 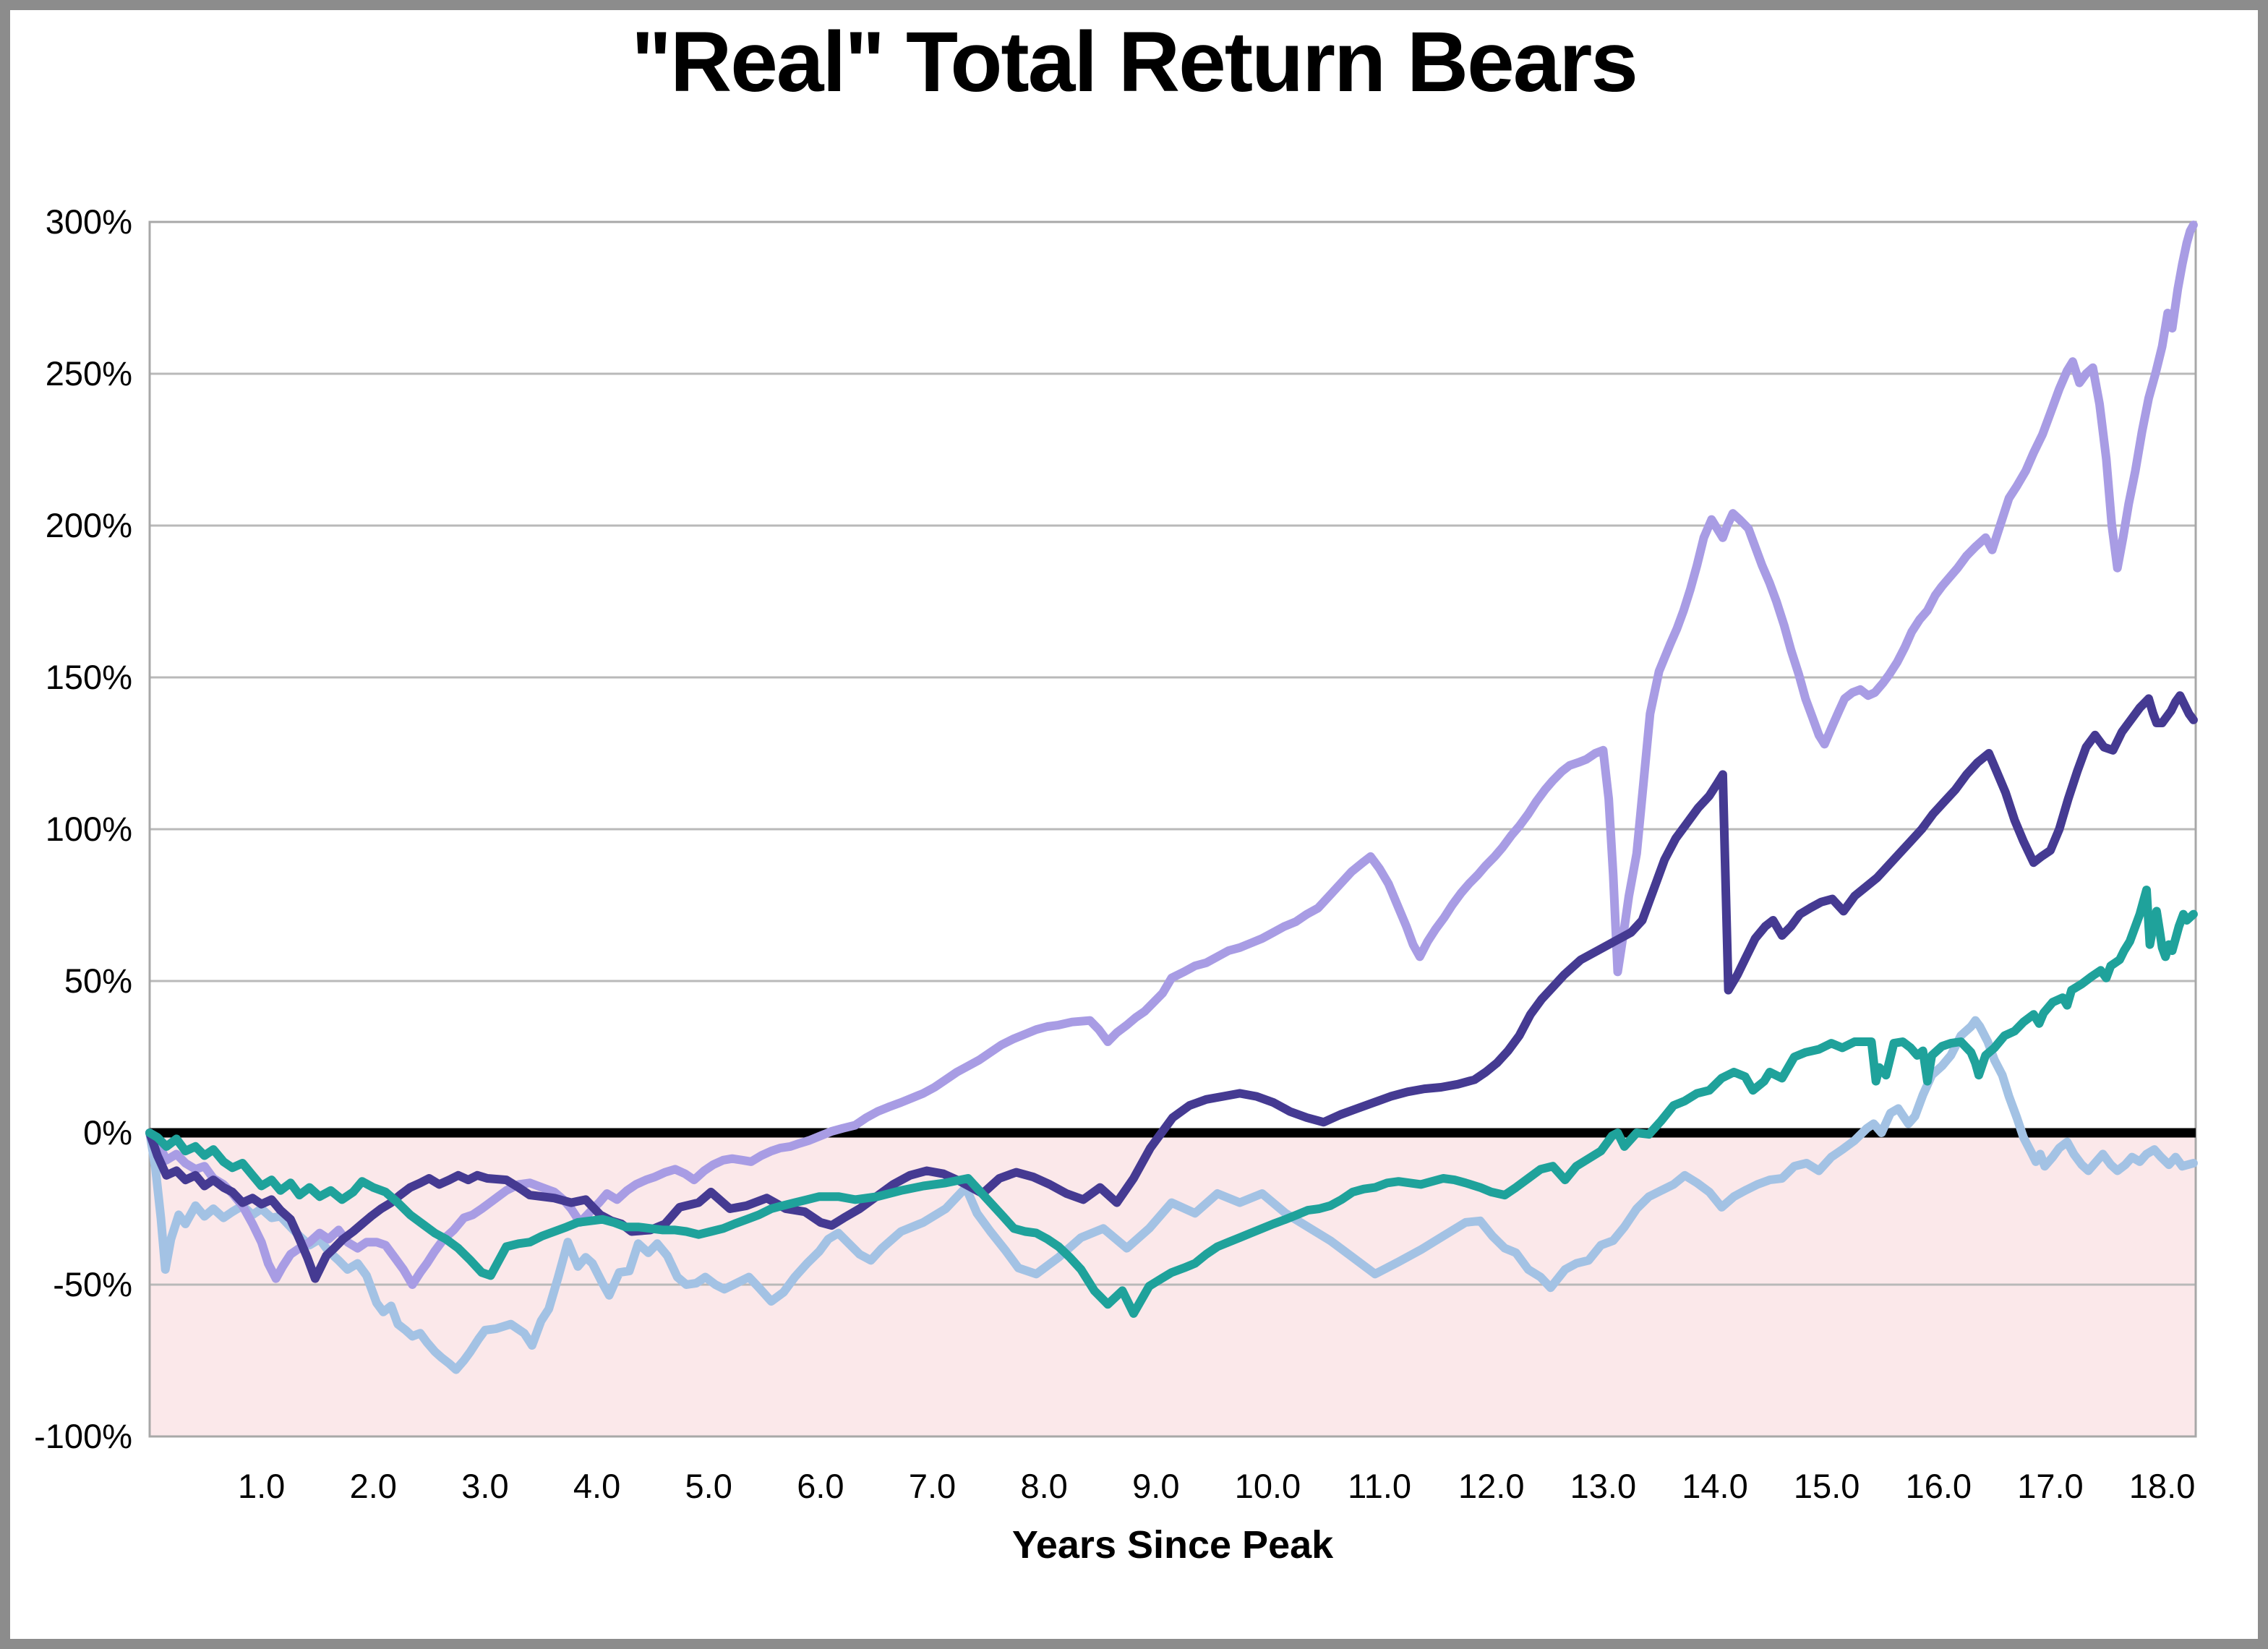 I want to click on x-tick-label-14: 14.0, so click(x=1715, y=1486).